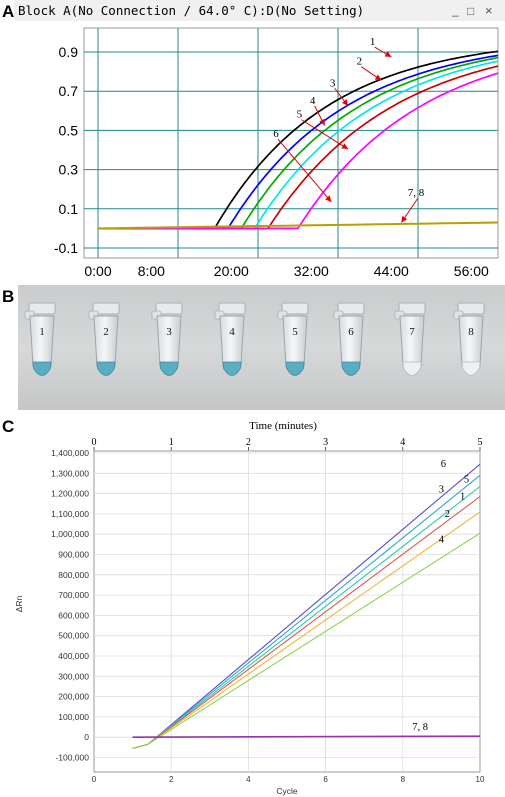 This screenshot has height=797, width=505. What do you see at coordinates (73, 676) in the screenshot?
I see `panel-c-y-tick-label: 300,000` at bounding box center [73, 676].